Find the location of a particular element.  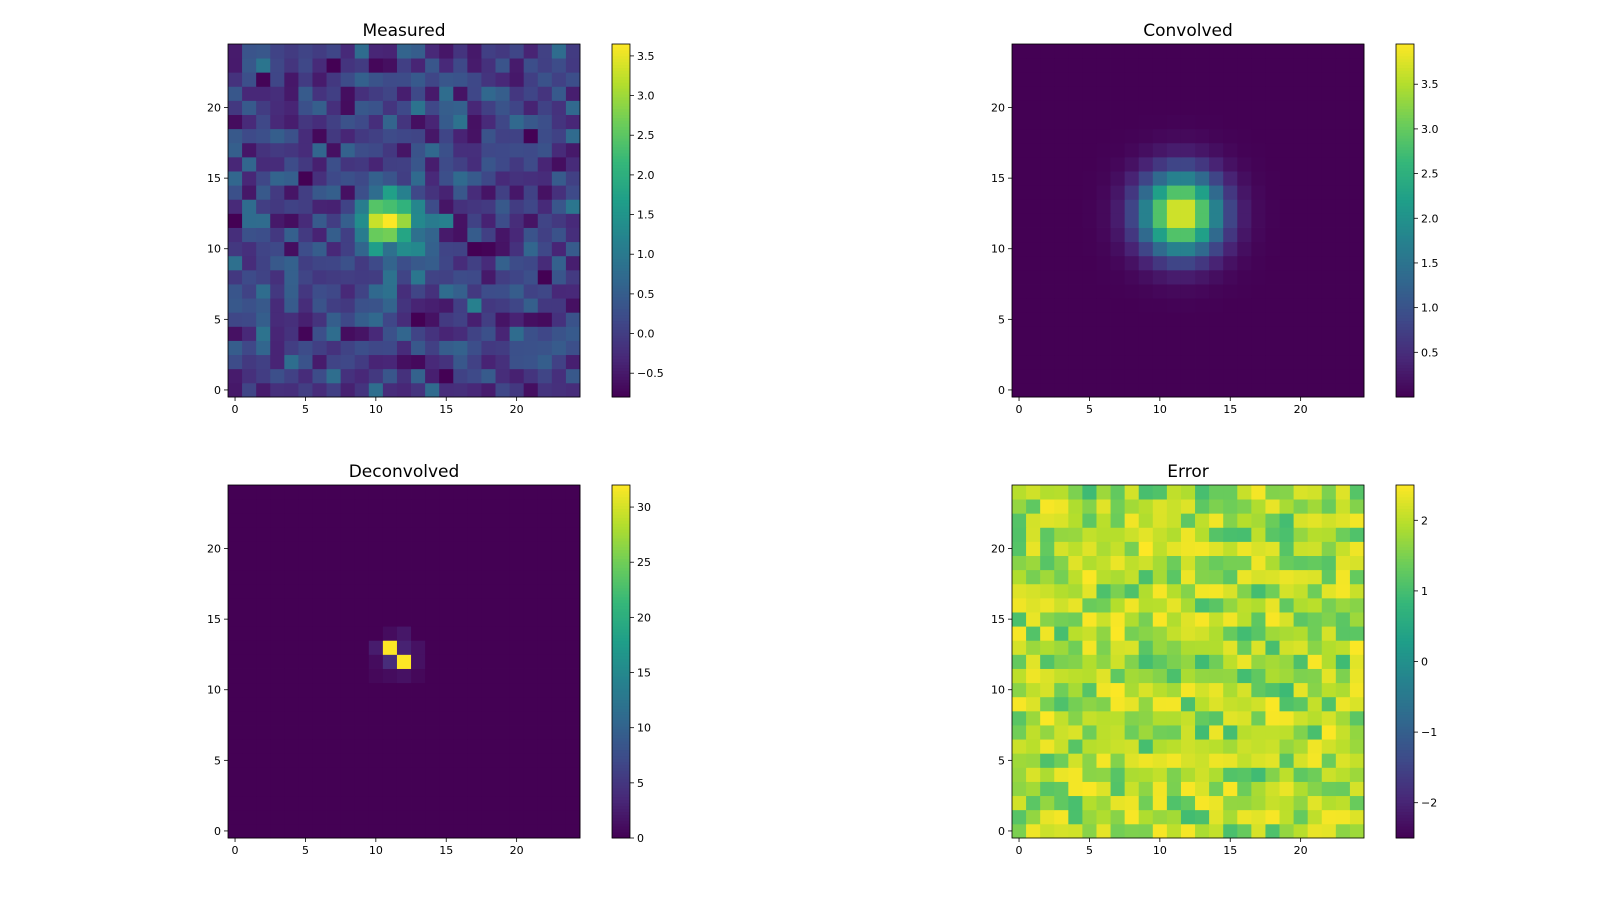

heatmap-cells is located at coordinates (404, 221).